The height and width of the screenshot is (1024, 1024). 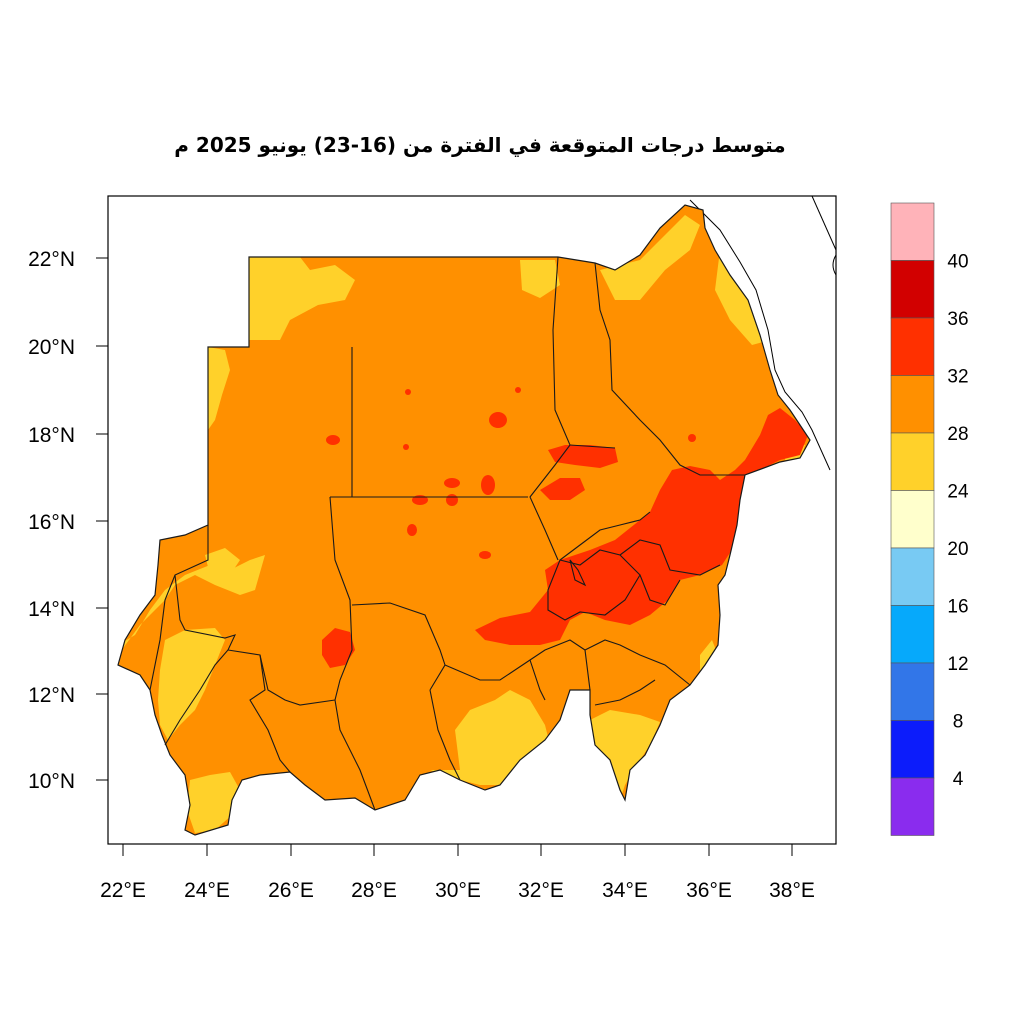 I want to click on x-tick-label: 28°E, so click(x=374, y=890).